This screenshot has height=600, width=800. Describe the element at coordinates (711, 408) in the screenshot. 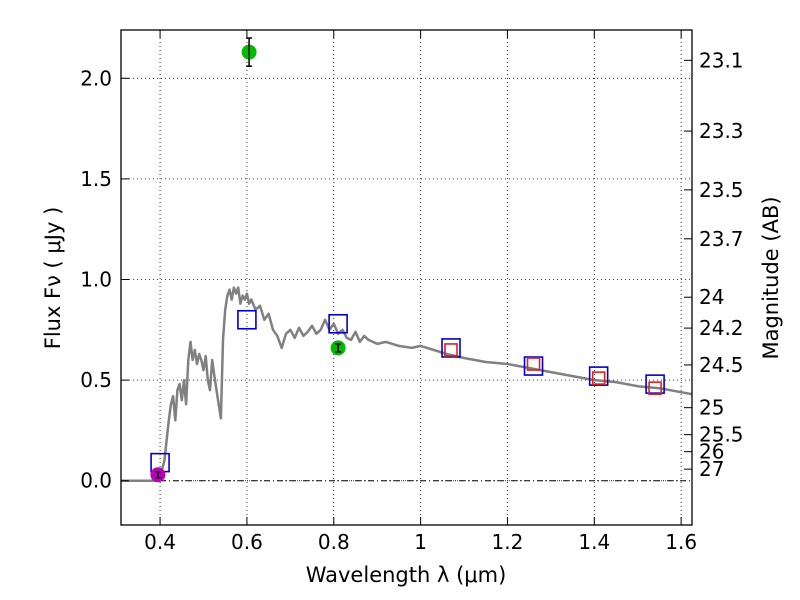

I see `mag-tick-label: 25` at that location.